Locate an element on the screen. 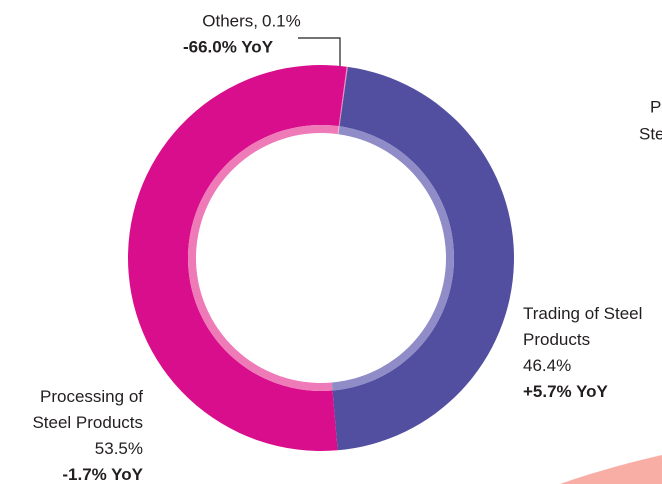  slice-value-label: 0.1% is located at coordinates (281, 20).